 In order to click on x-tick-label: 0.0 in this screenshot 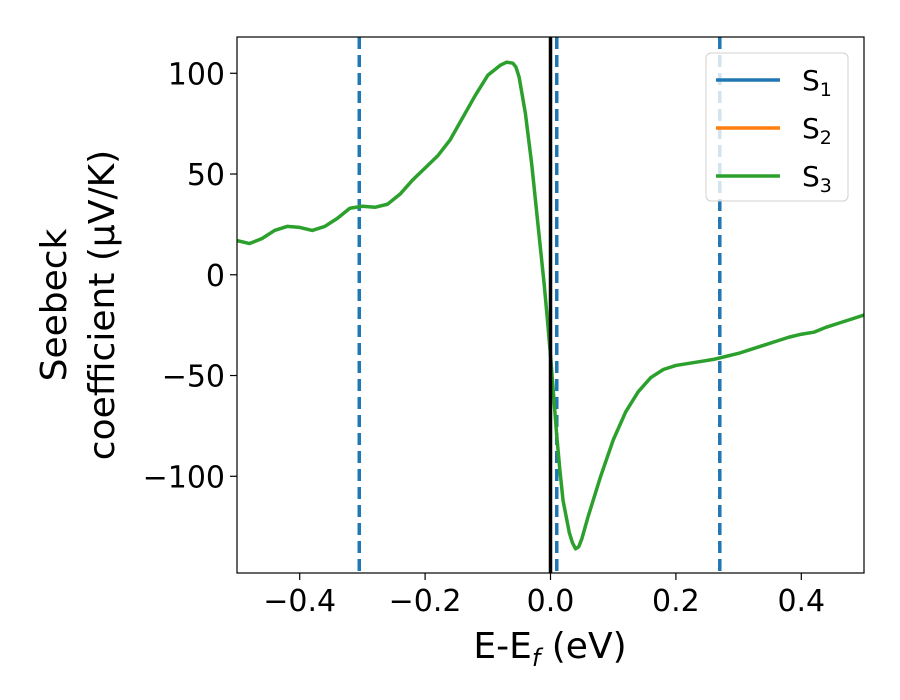, I will do `click(551, 601)`.